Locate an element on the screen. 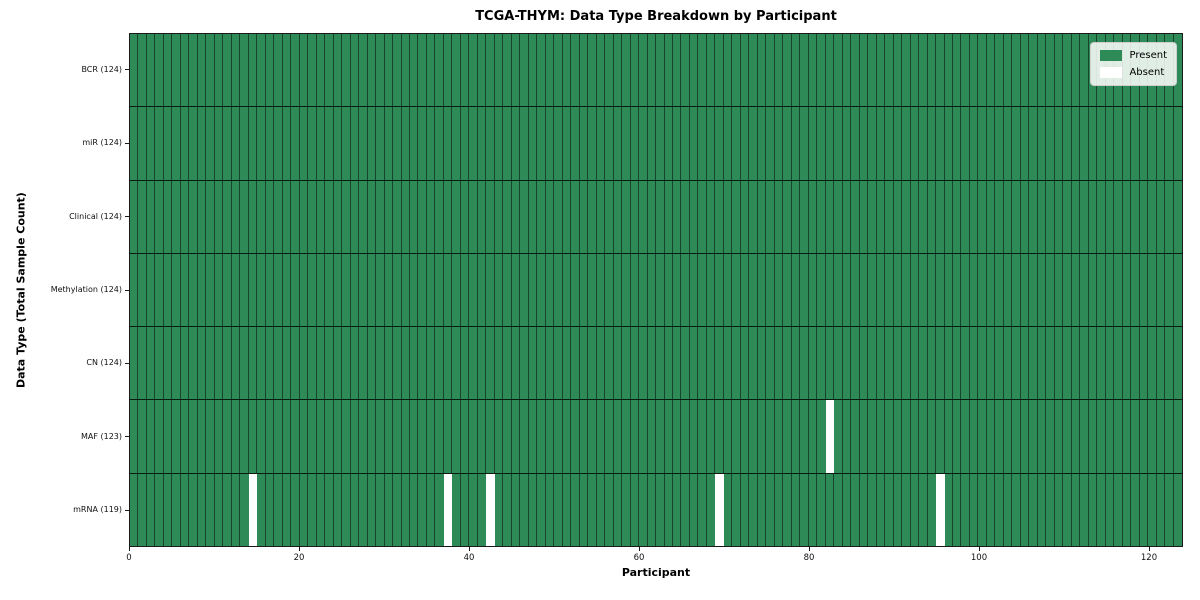 This screenshot has height=600, width=1200. y-tick-mark is located at coordinates (127, 363).